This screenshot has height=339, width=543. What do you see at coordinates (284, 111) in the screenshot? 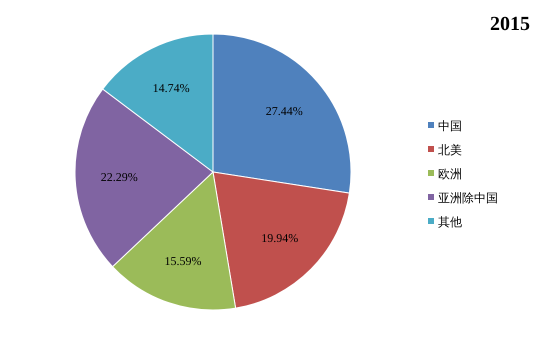
I see `data-label: 27.44%` at bounding box center [284, 111].